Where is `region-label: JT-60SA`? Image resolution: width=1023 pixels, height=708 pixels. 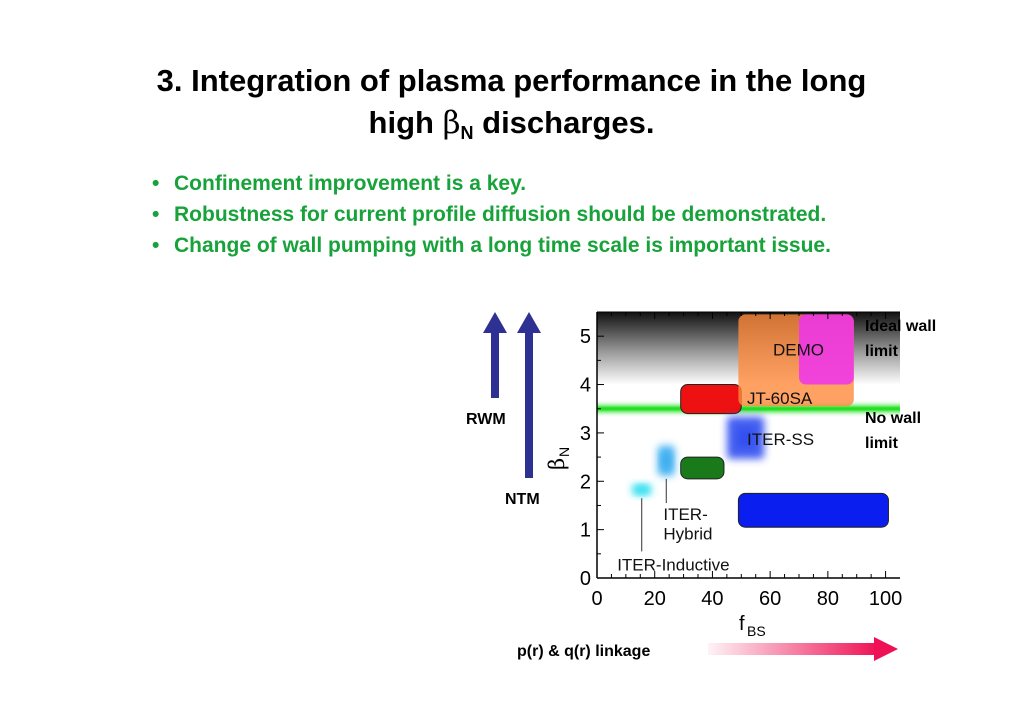
region-label: JT-60SA is located at coordinates (780, 398).